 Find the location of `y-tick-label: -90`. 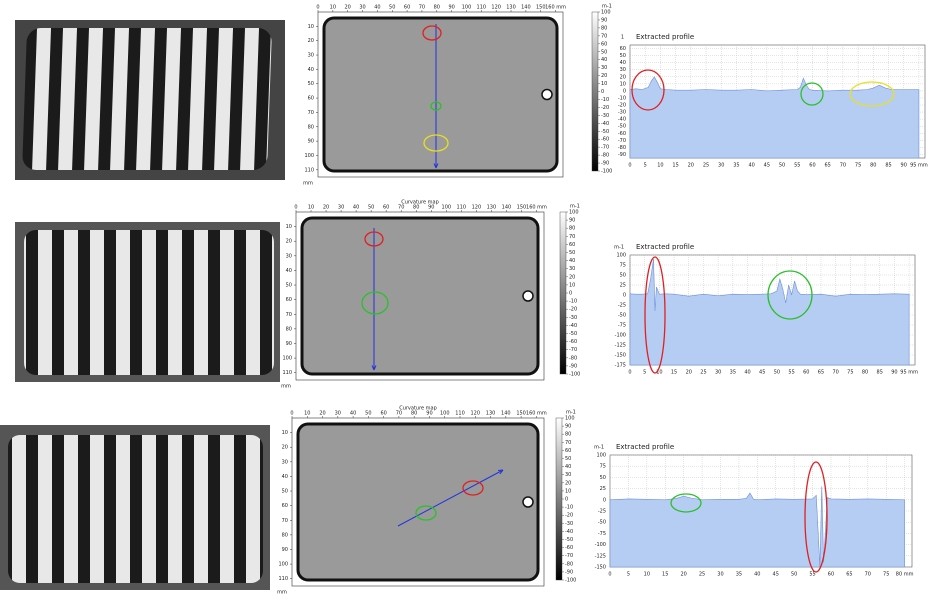

y-tick-label: -90 is located at coordinates (622, 155).